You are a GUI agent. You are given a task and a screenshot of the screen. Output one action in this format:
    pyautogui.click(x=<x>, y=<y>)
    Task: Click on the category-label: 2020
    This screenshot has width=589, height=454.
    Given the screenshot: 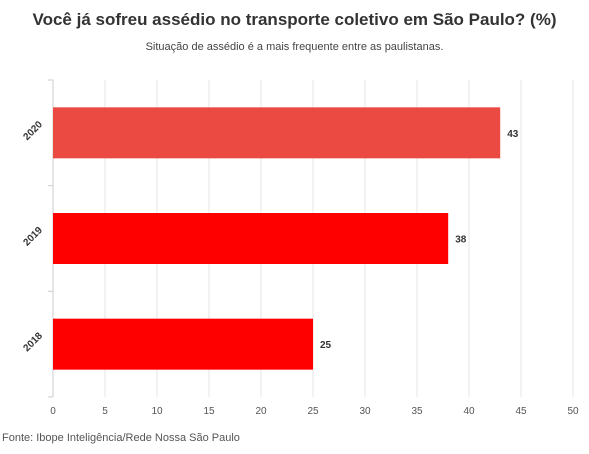 What is the action you would take?
    pyautogui.click(x=33, y=131)
    